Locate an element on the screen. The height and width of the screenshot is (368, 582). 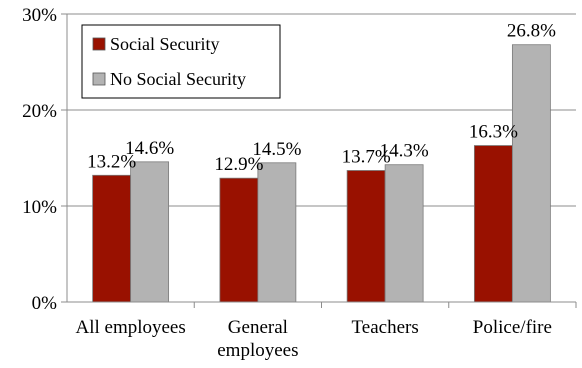
data-label: 12.9% is located at coordinates (238, 164).